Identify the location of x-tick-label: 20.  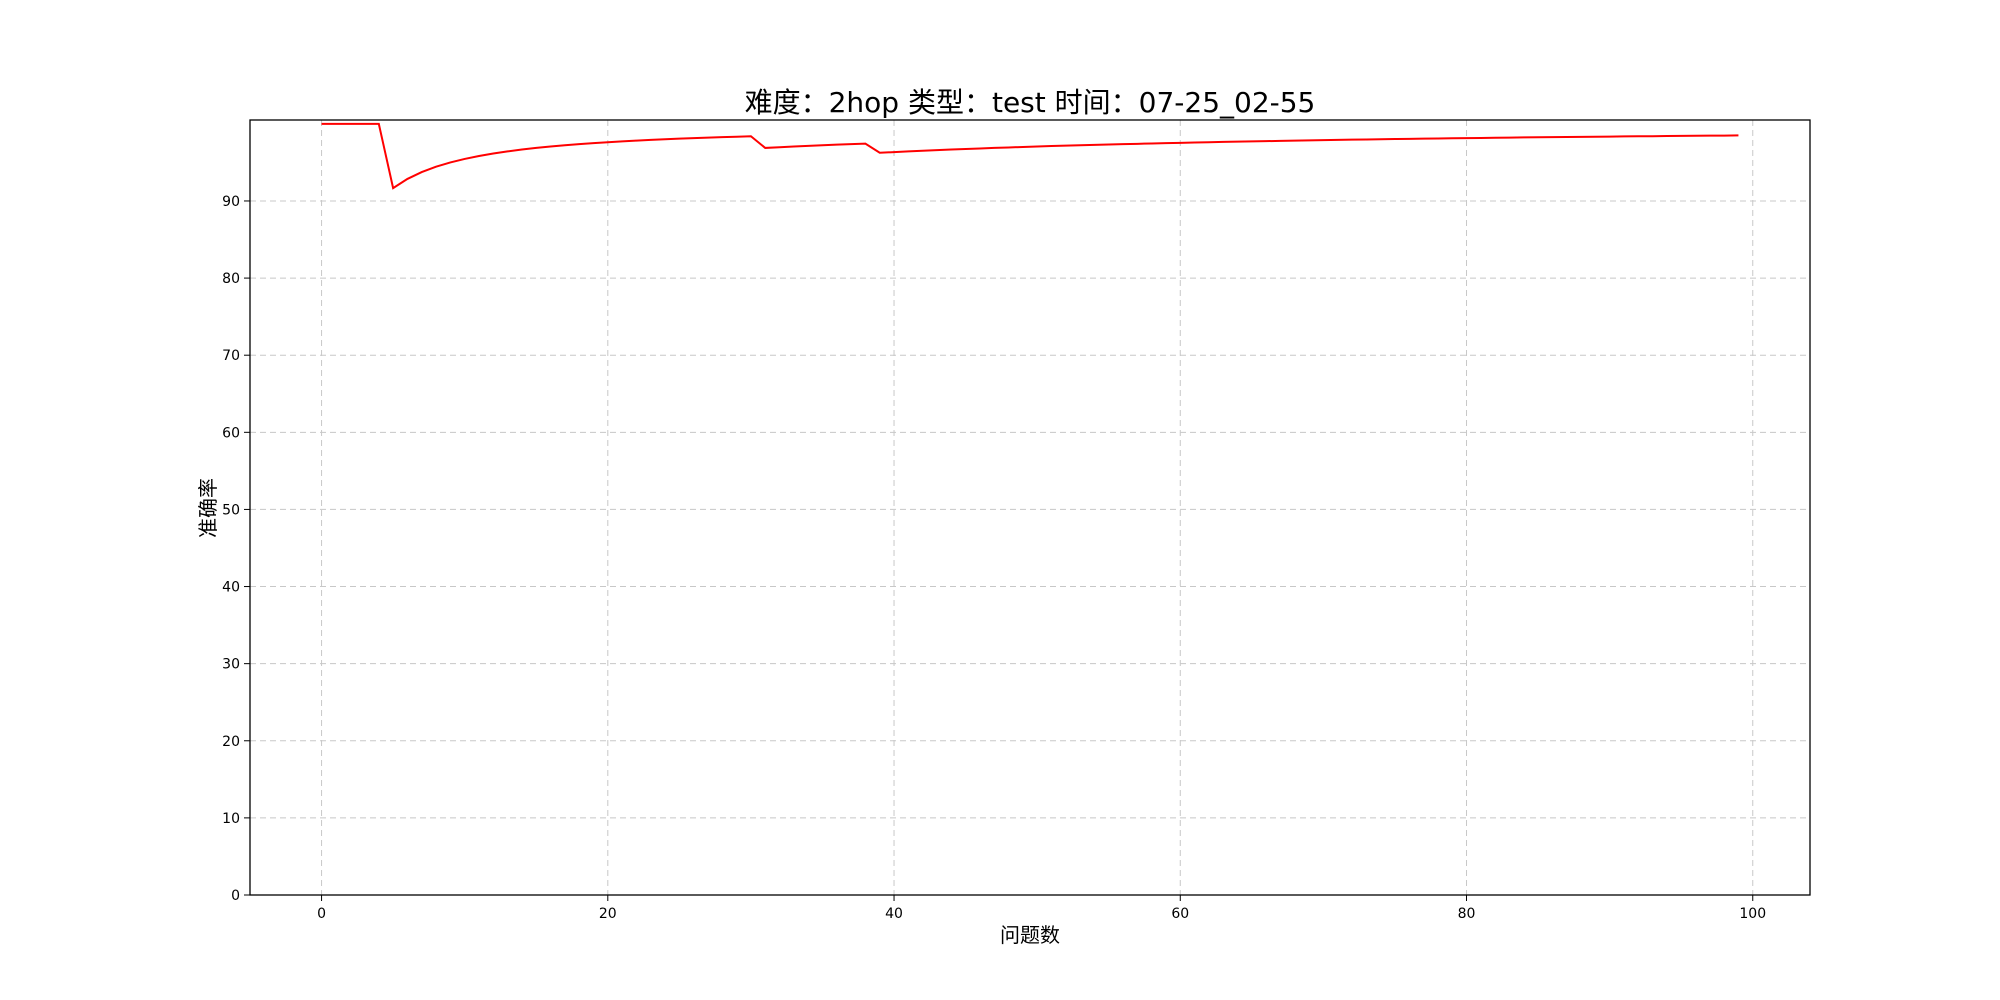
(608, 914).